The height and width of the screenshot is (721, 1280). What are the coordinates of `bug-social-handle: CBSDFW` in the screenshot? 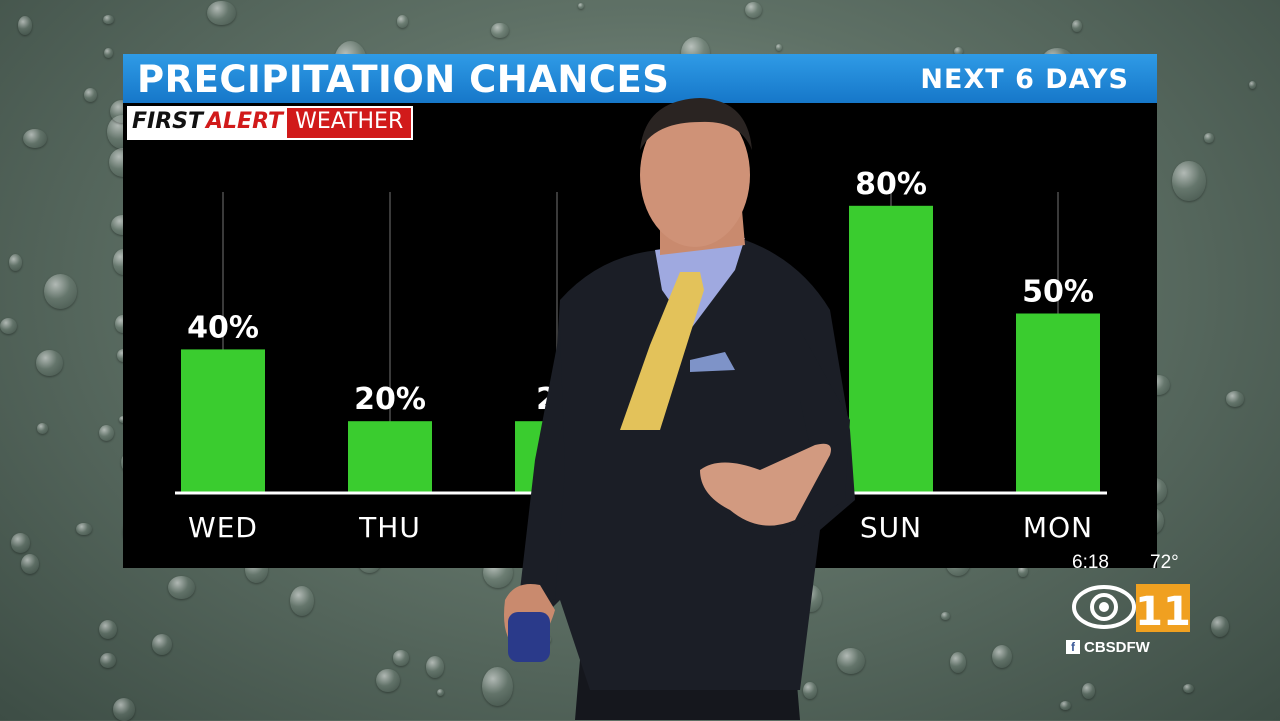 It's located at (1117, 647).